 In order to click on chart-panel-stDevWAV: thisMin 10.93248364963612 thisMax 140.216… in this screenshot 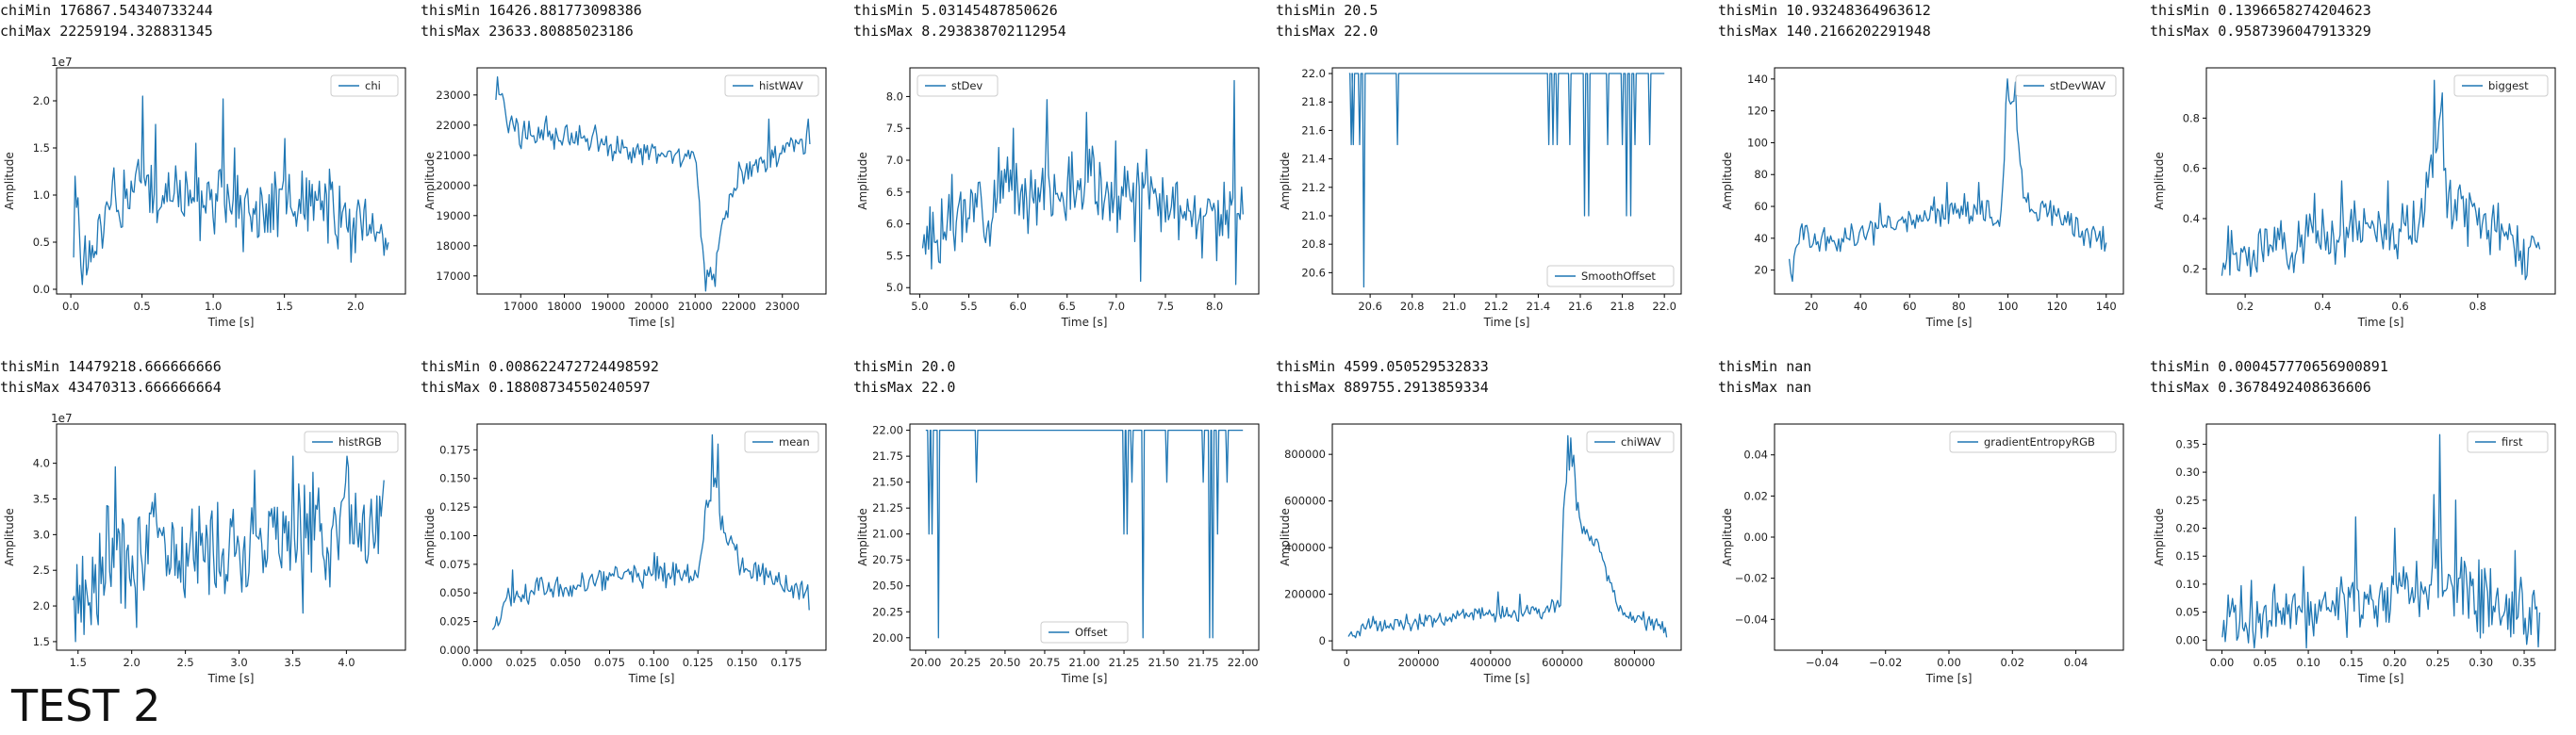, I will do `click(1925, 184)`.